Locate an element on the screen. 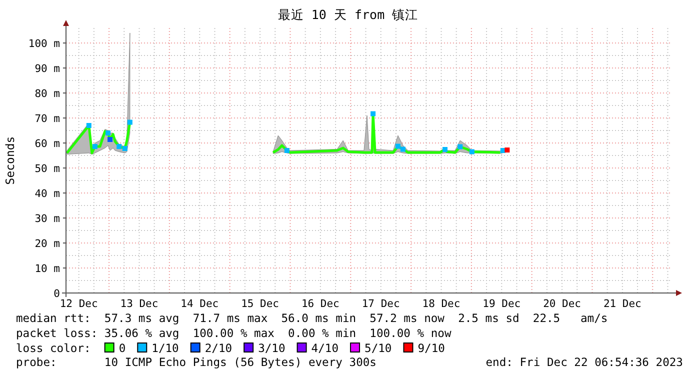 Image resolution: width=697 pixels, height=375 pixels. x-tick-label: 12 Dec is located at coordinates (79, 304).